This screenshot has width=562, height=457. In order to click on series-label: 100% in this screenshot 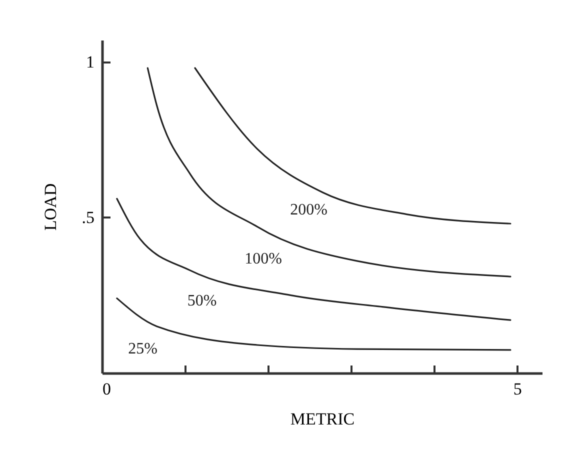, I will do `click(263, 259)`.